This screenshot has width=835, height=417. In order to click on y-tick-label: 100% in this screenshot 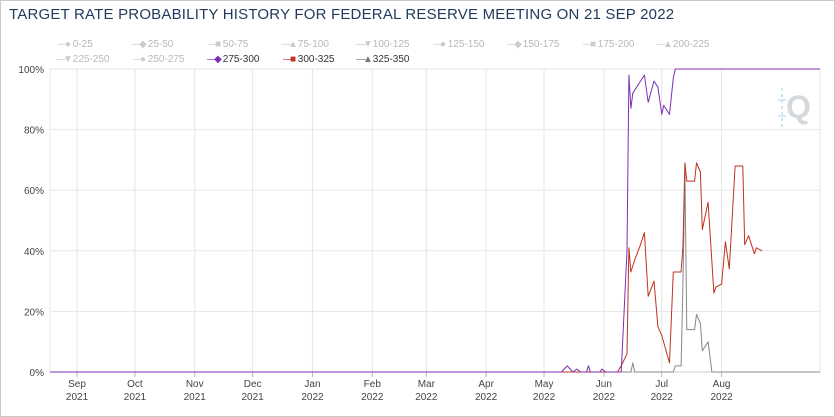, I will do `click(31, 70)`.